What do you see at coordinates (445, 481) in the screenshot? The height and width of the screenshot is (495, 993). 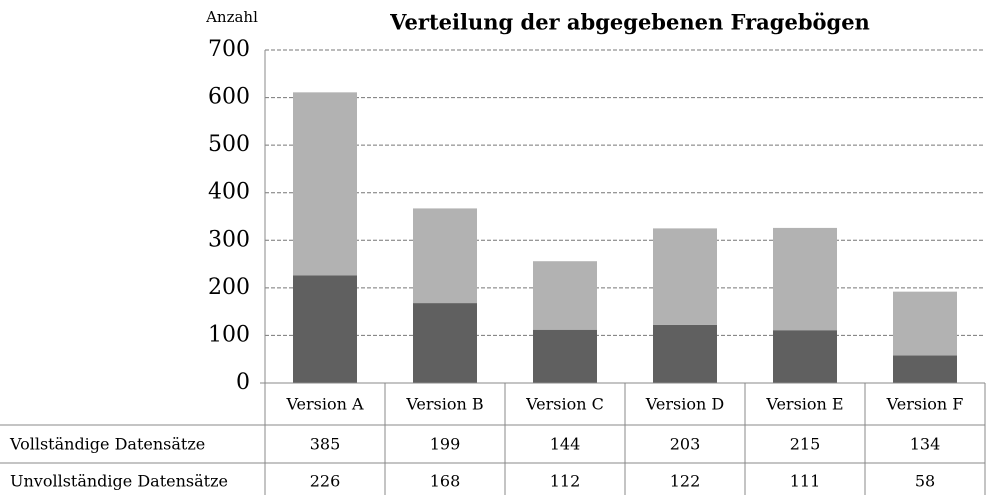 I see `table-value: 168` at bounding box center [445, 481].